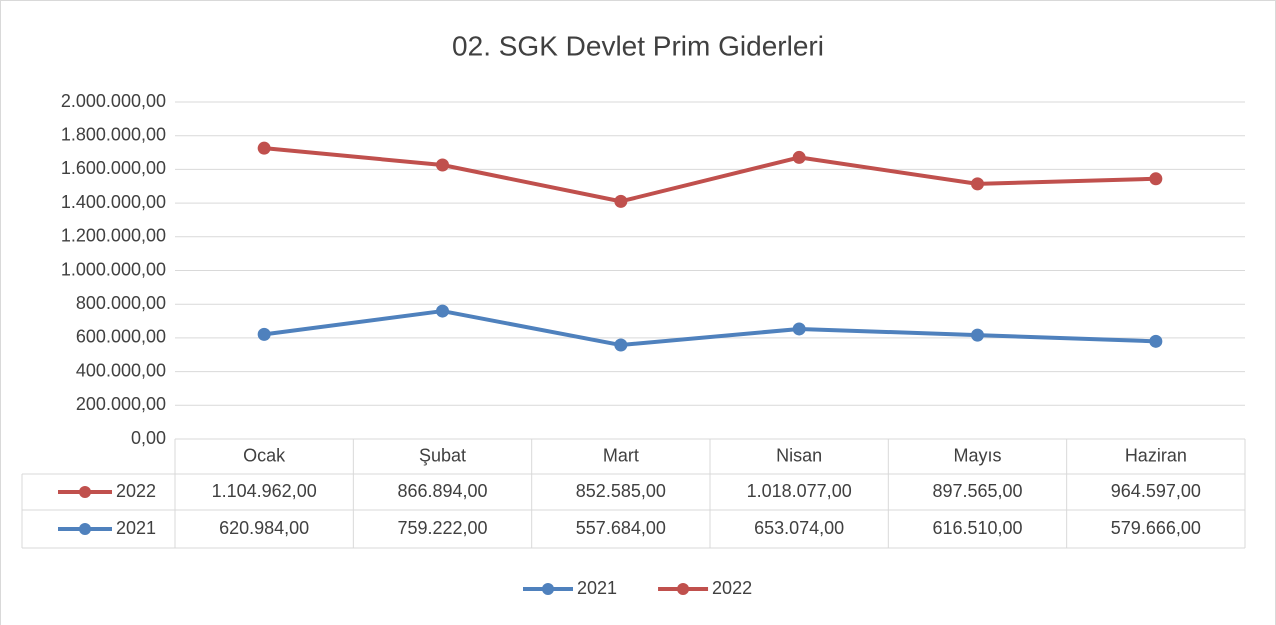  I want to click on y-tick-label: 1.800.000,00, so click(113, 134).